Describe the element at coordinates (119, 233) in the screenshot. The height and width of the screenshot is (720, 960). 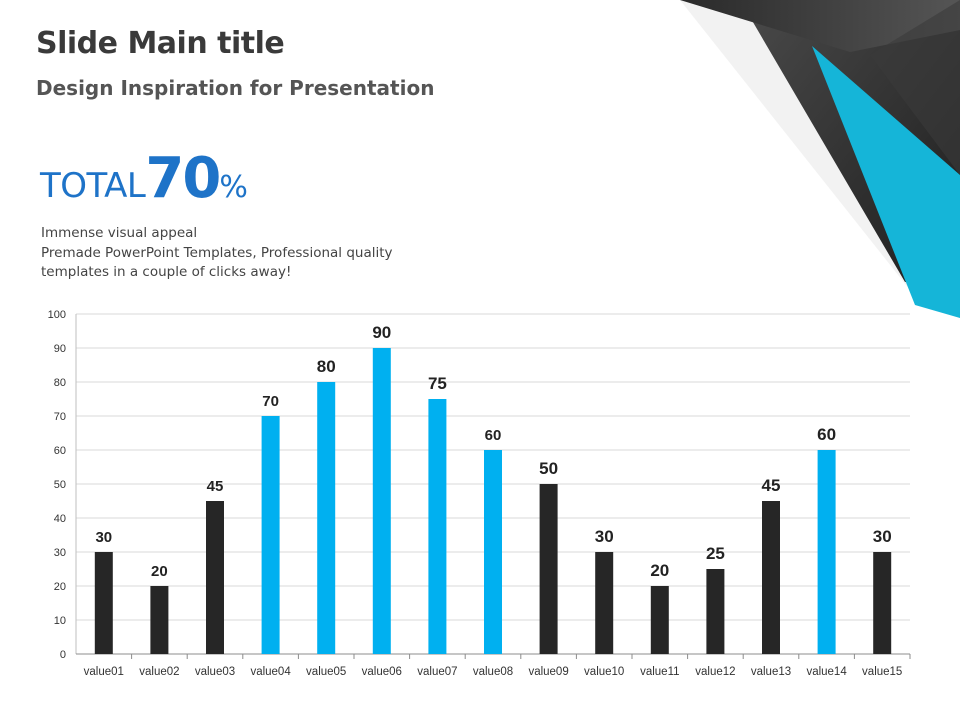
I see `description-line: Immense visual appeal` at that location.